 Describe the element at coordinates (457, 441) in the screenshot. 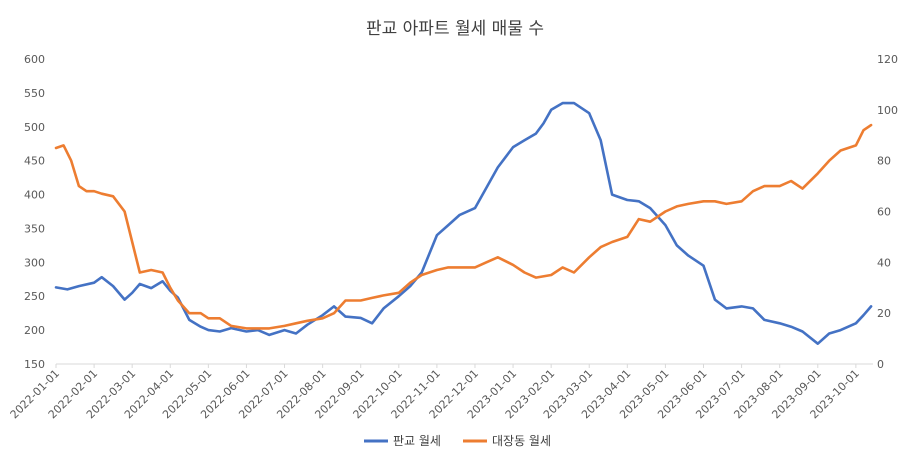

I see `legend: 판교 월세 대장동 월세` at that location.